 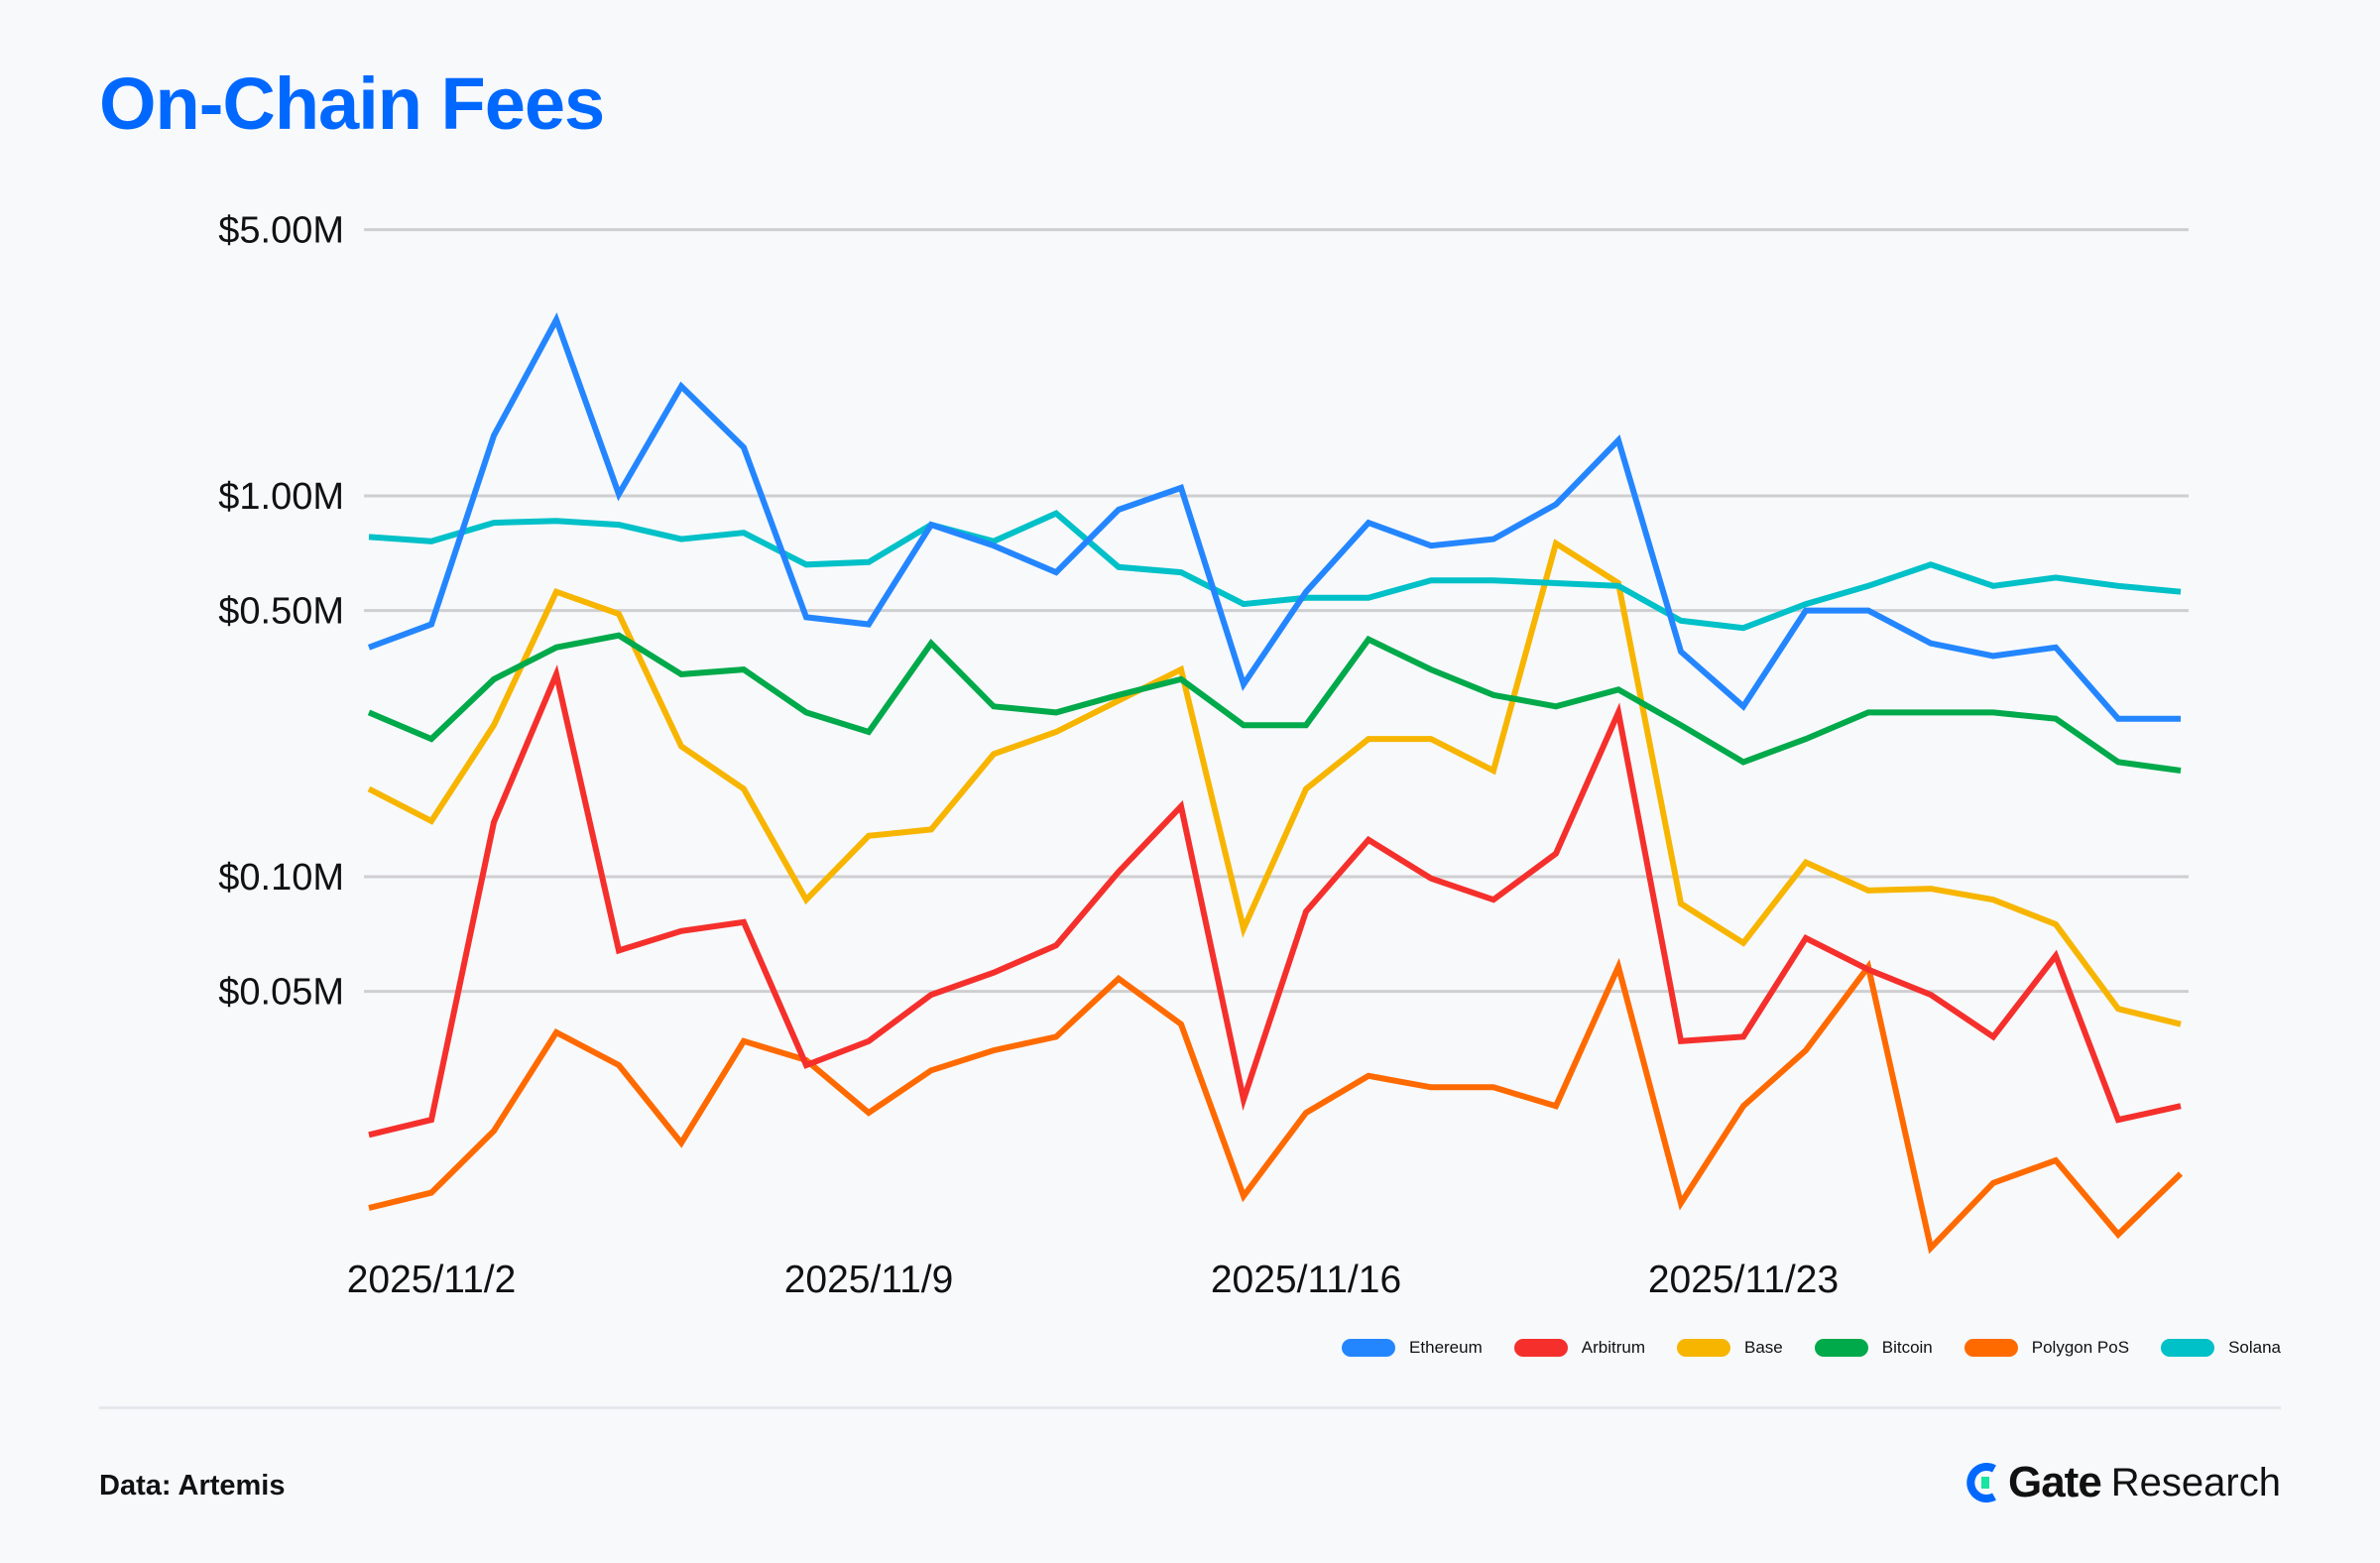 What do you see at coordinates (1907, 1347) in the screenshot?
I see `legend-label: Bitcoin` at bounding box center [1907, 1347].